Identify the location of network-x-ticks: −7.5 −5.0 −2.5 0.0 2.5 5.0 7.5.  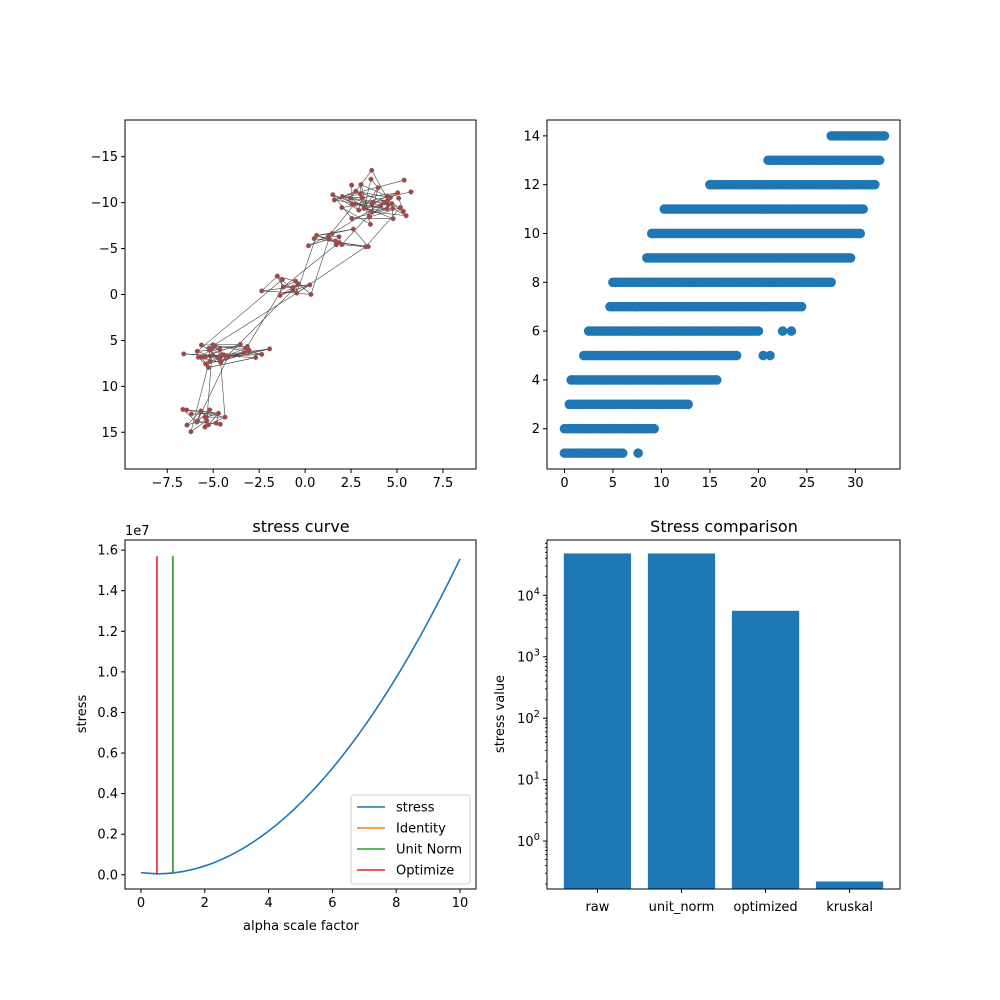
(302, 480).